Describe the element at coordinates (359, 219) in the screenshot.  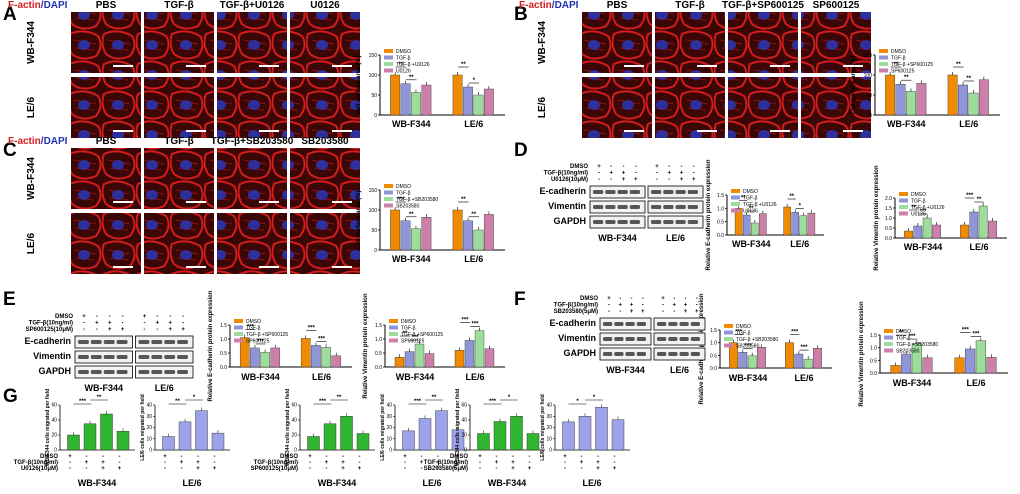
I see `y-axis-label-C-area: Cell surface area (%)` at that location.